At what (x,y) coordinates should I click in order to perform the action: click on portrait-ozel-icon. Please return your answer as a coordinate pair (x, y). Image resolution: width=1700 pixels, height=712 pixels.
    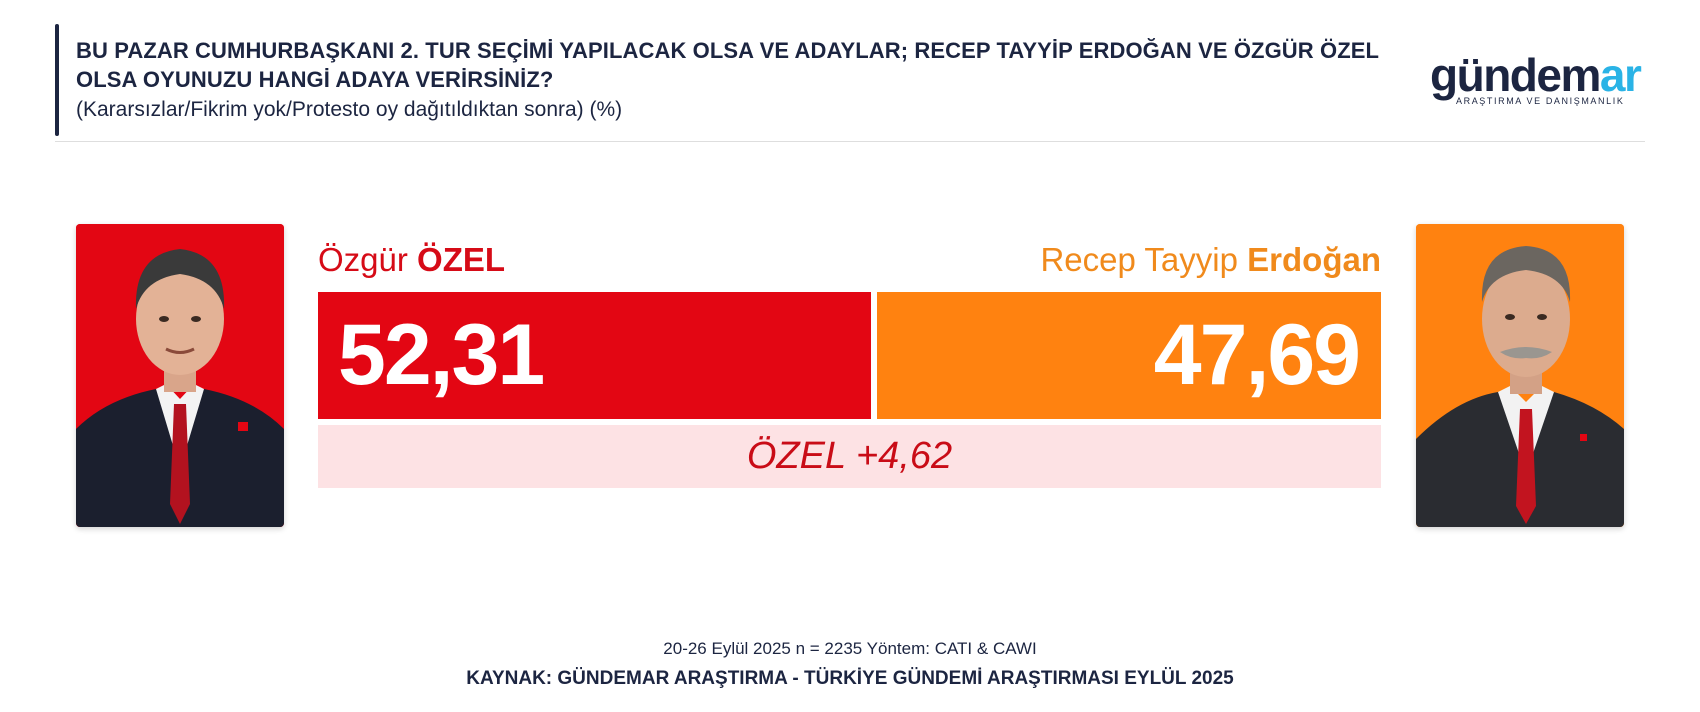
    Looking at the image, I should click on (180, 375).